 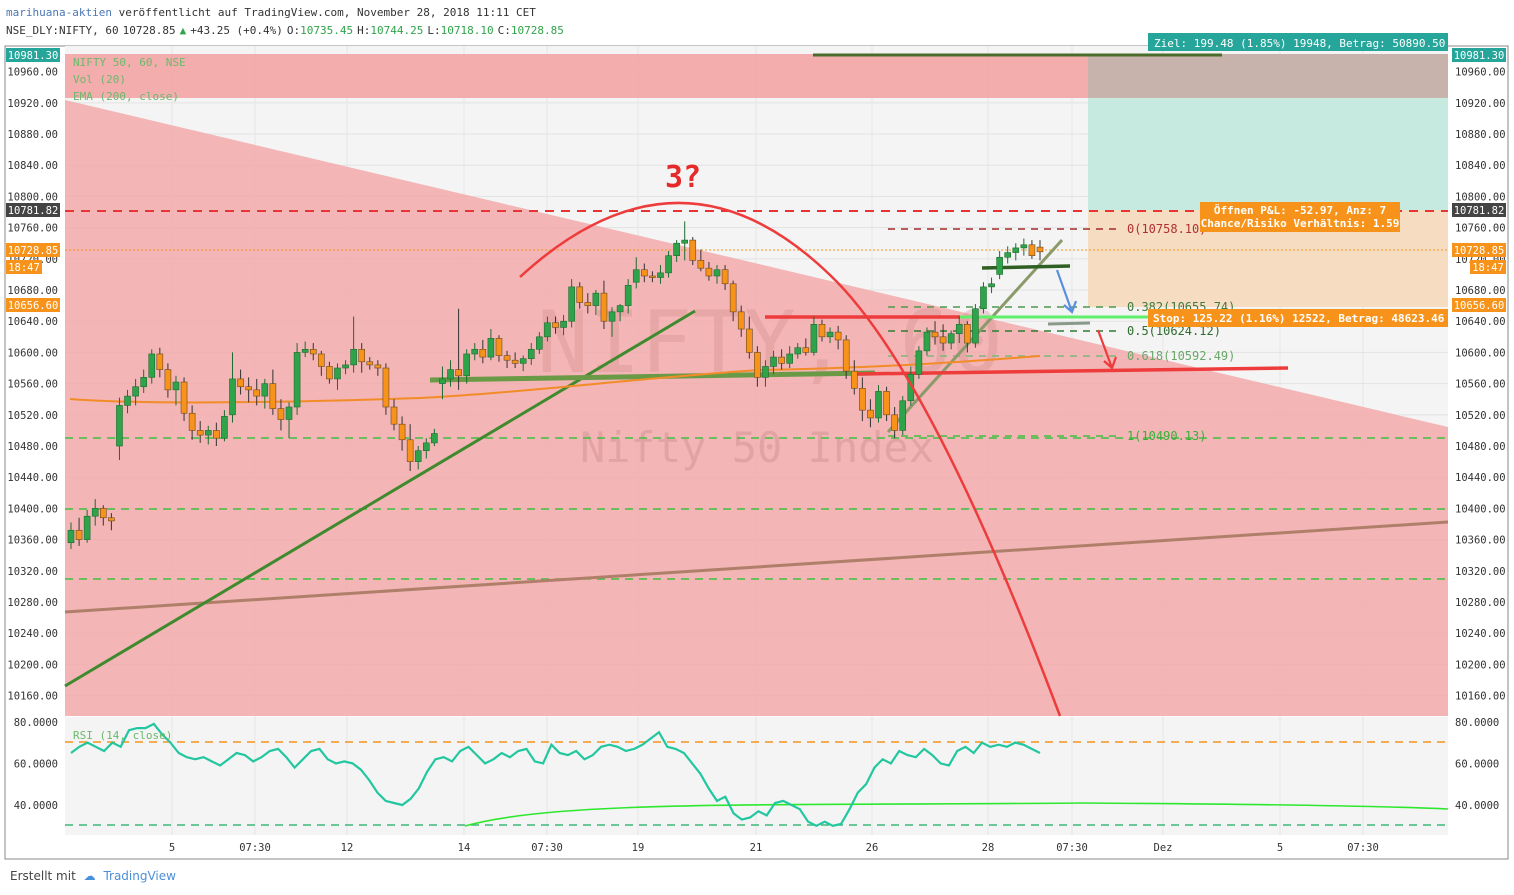 I want to click on change-value: +43.25 (+0.4%), so click(x=236, y=30).